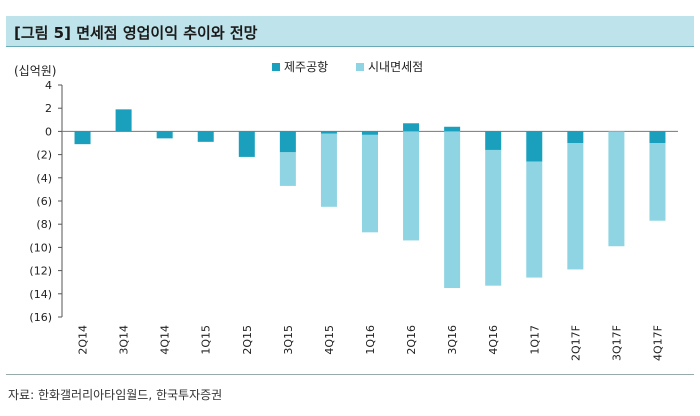 The height and width of the screenshot is (416, 700). What do you see at coordinates (395, 67) in the screenshot?
I see `legend-label: 시내면세점` at bounding box center [395, 67].